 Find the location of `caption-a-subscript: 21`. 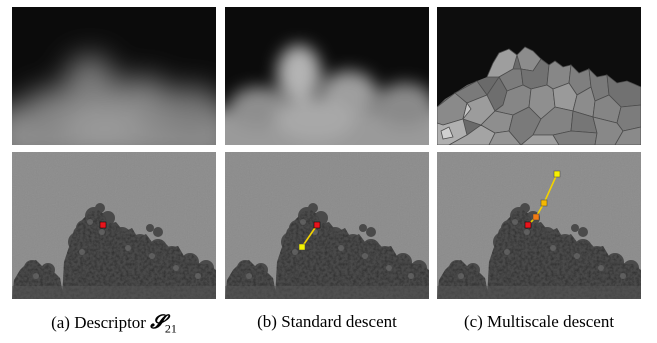

caption-a-subscript: 21 is located at coordinates (170, 328).